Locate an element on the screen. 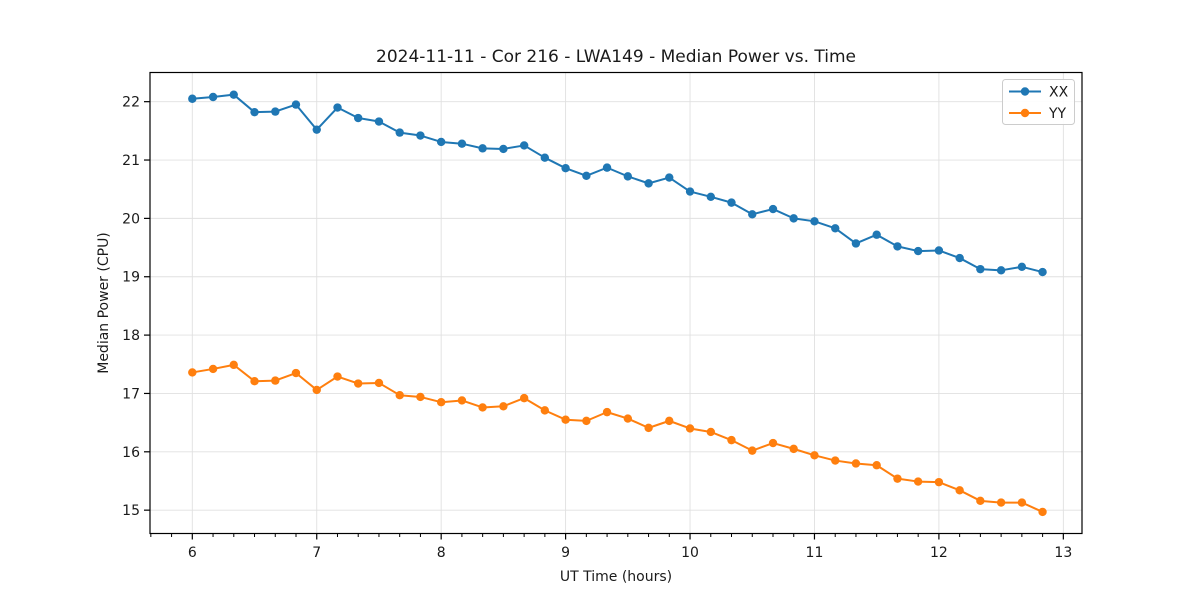  x-tick-label: 8 is located at coordinates (441, 553).